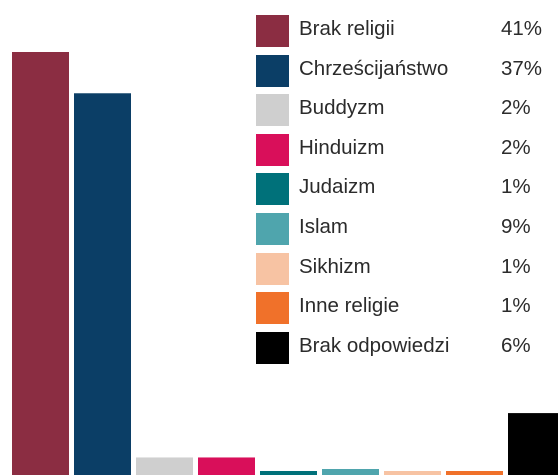 The width and height of the screenshot is (558, 475). I want to click on legend-item: Chrześcijaństwo 37%, so click(407, 70).